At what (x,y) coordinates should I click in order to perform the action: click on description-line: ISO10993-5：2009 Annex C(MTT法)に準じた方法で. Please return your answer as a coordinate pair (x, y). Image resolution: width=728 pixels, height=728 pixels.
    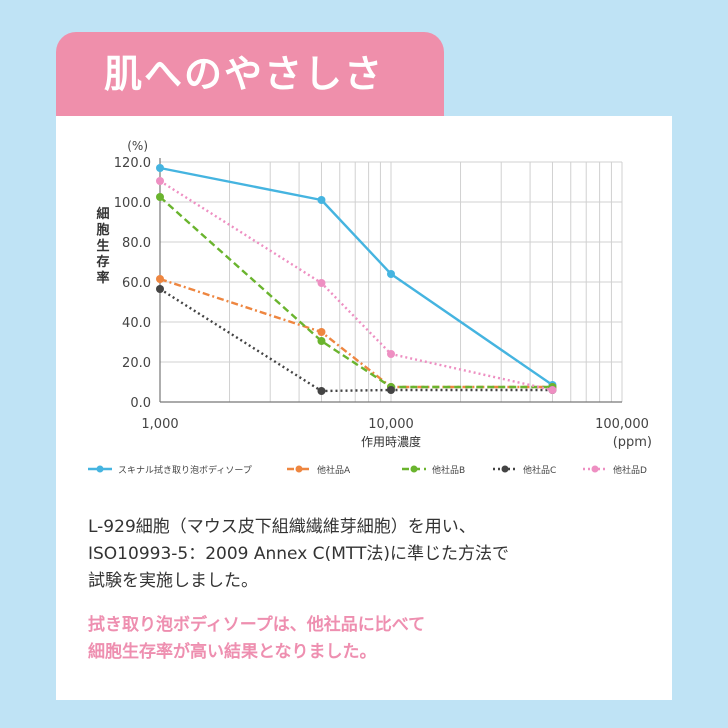
    Looking at the image, I should click on (298, 554).